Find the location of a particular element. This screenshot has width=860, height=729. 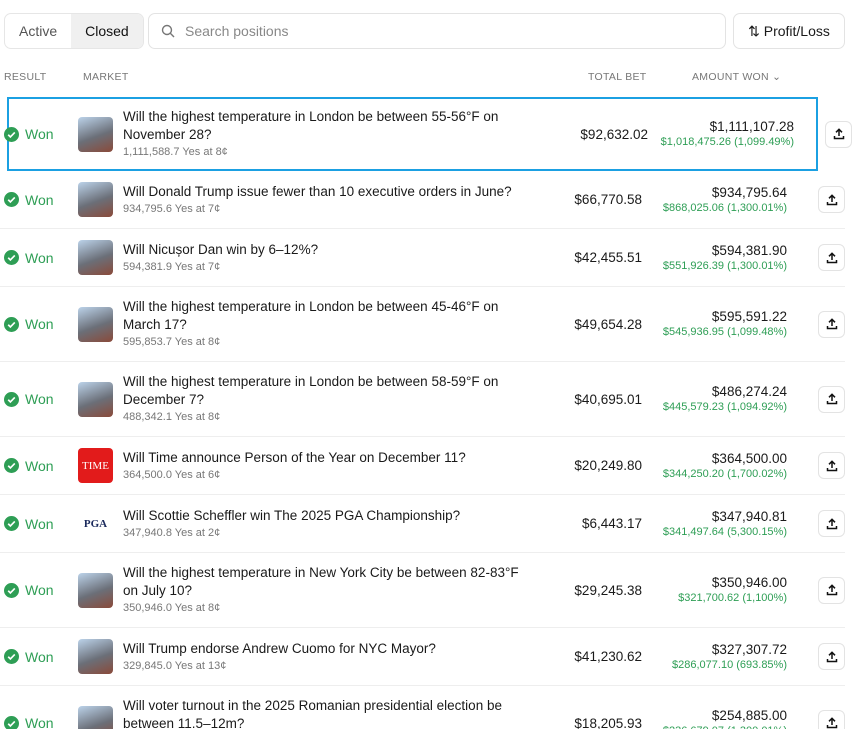

tab: Active is located at coordinates (38, 31).